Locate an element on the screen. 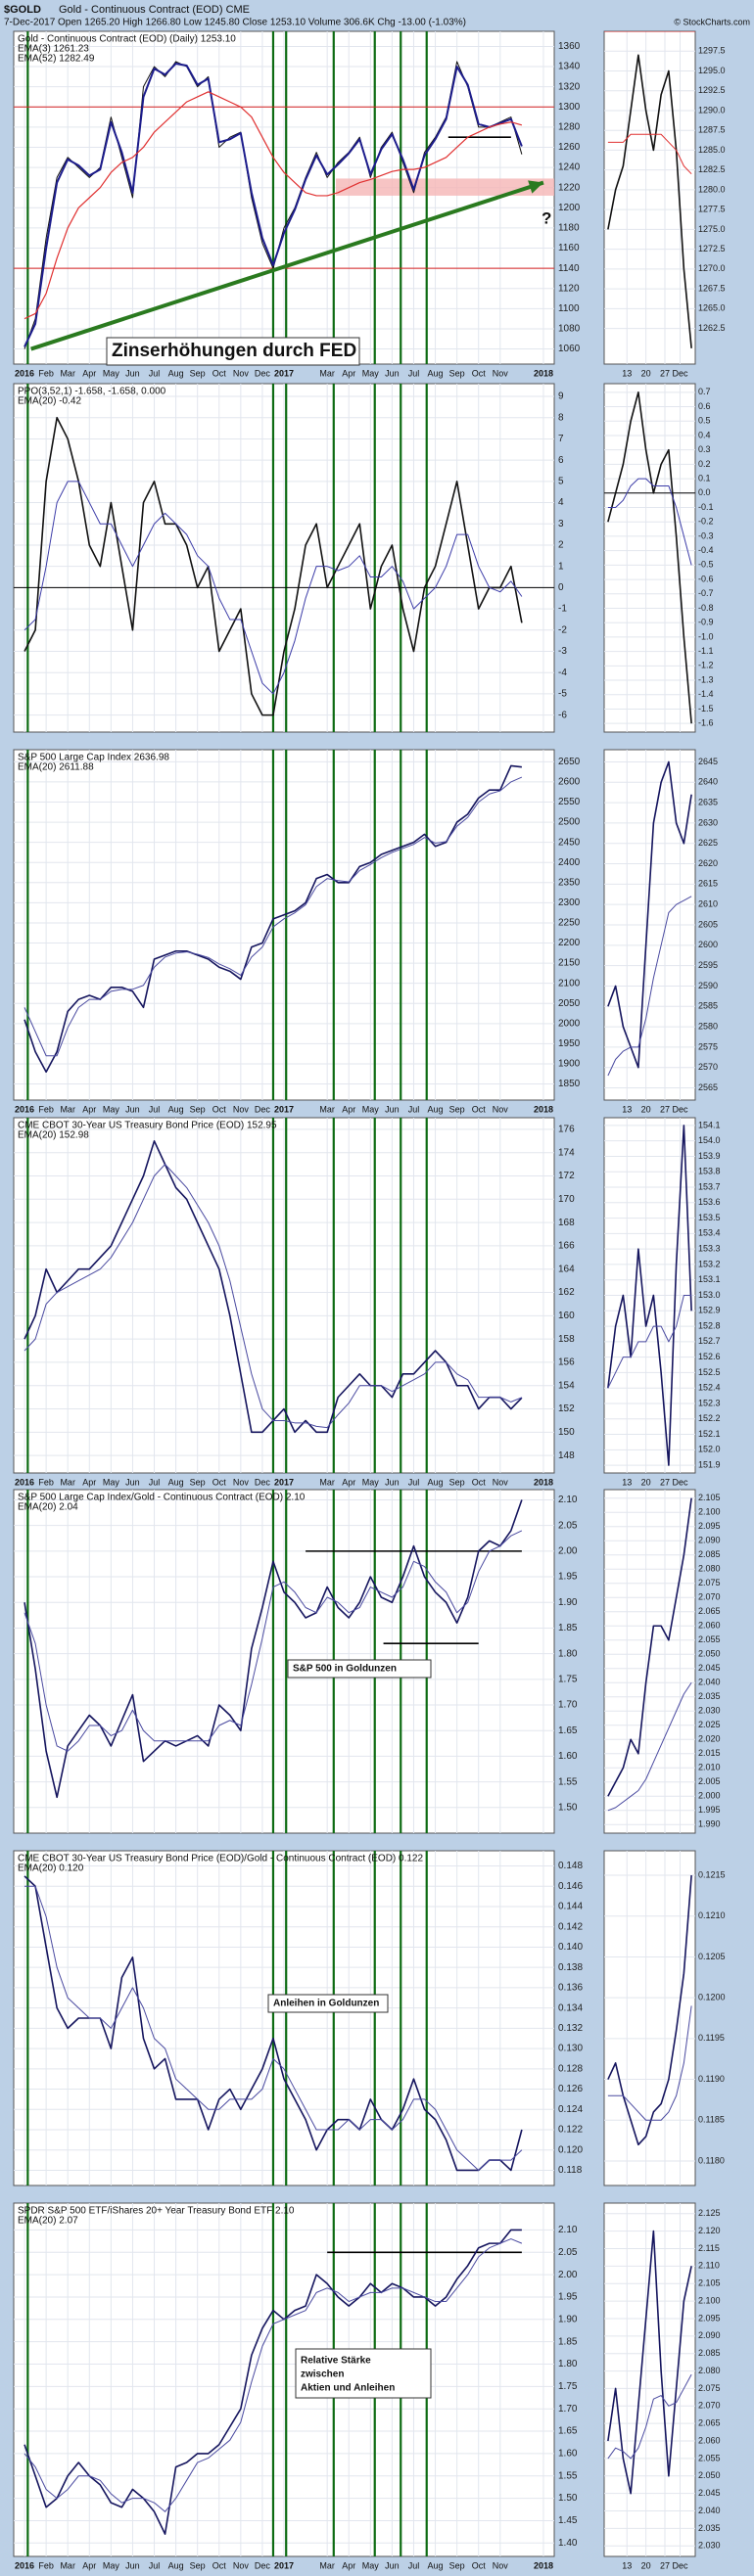  y-tick-label: 152 is located at coordinates (566, 1409).